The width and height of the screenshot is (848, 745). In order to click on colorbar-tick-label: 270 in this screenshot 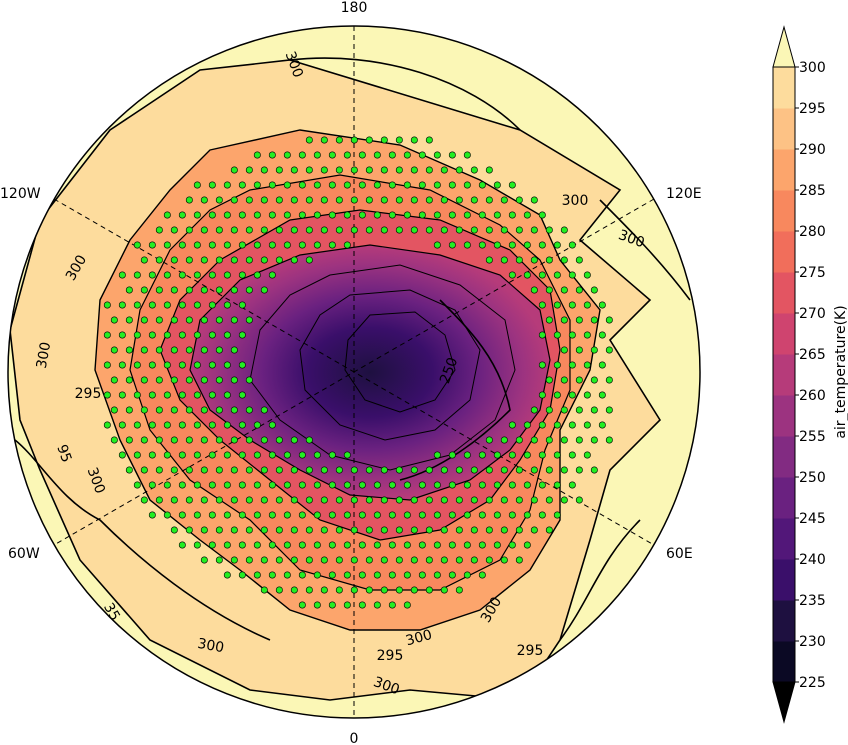, I will do `click(812, 314)`.